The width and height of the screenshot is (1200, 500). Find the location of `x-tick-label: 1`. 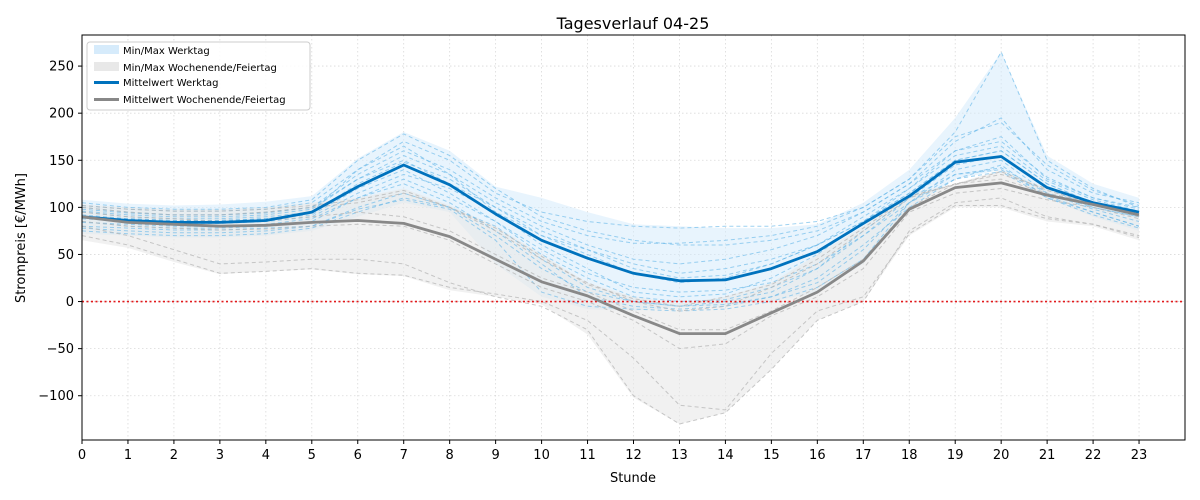

x-tick-label: 1 is located at coordinates (128, 455).